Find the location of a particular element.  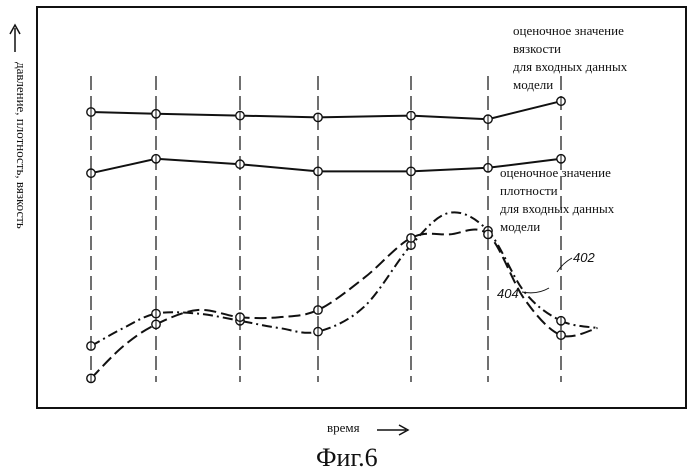

curve-label-402: 402 is located at coordinates (584, 257).